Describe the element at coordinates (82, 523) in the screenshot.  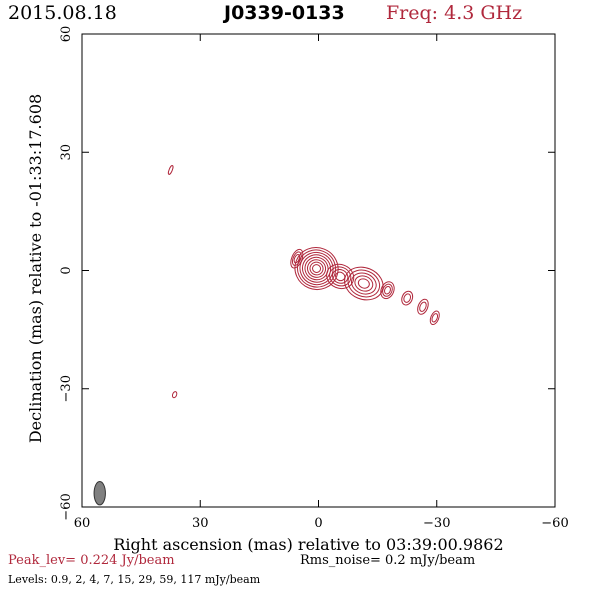
I see `x-tick-label: 60` at that location.